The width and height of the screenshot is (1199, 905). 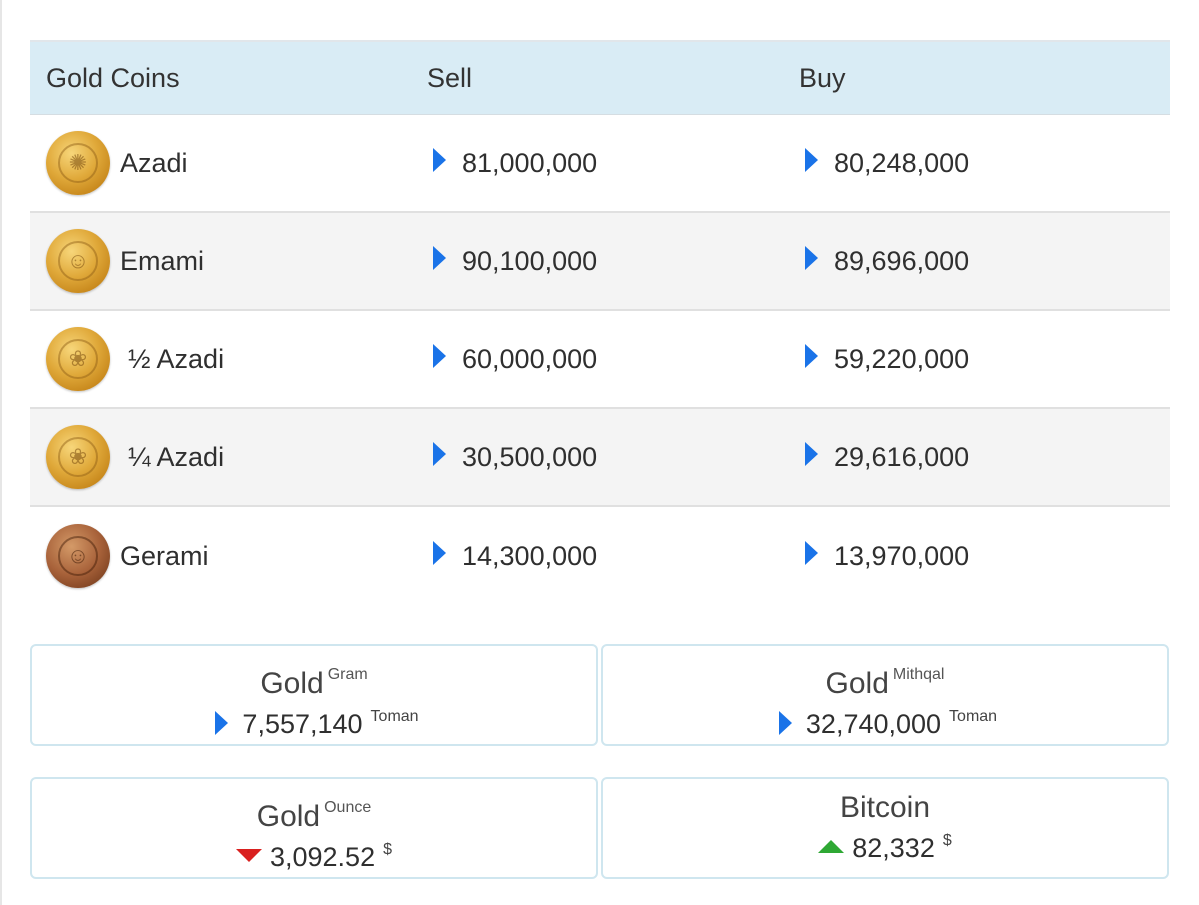 I want to click on table-row-emami: ☺ Emami 90,100,000 89,696,000, so click(x=600, y=262).